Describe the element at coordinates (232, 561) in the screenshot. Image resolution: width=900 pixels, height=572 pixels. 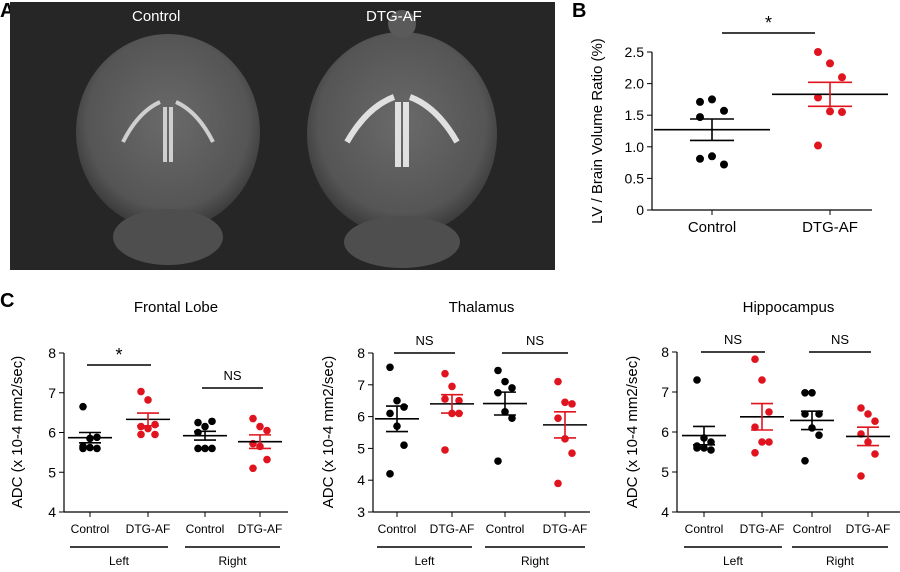
I see `side-group-label: Right` at that location.